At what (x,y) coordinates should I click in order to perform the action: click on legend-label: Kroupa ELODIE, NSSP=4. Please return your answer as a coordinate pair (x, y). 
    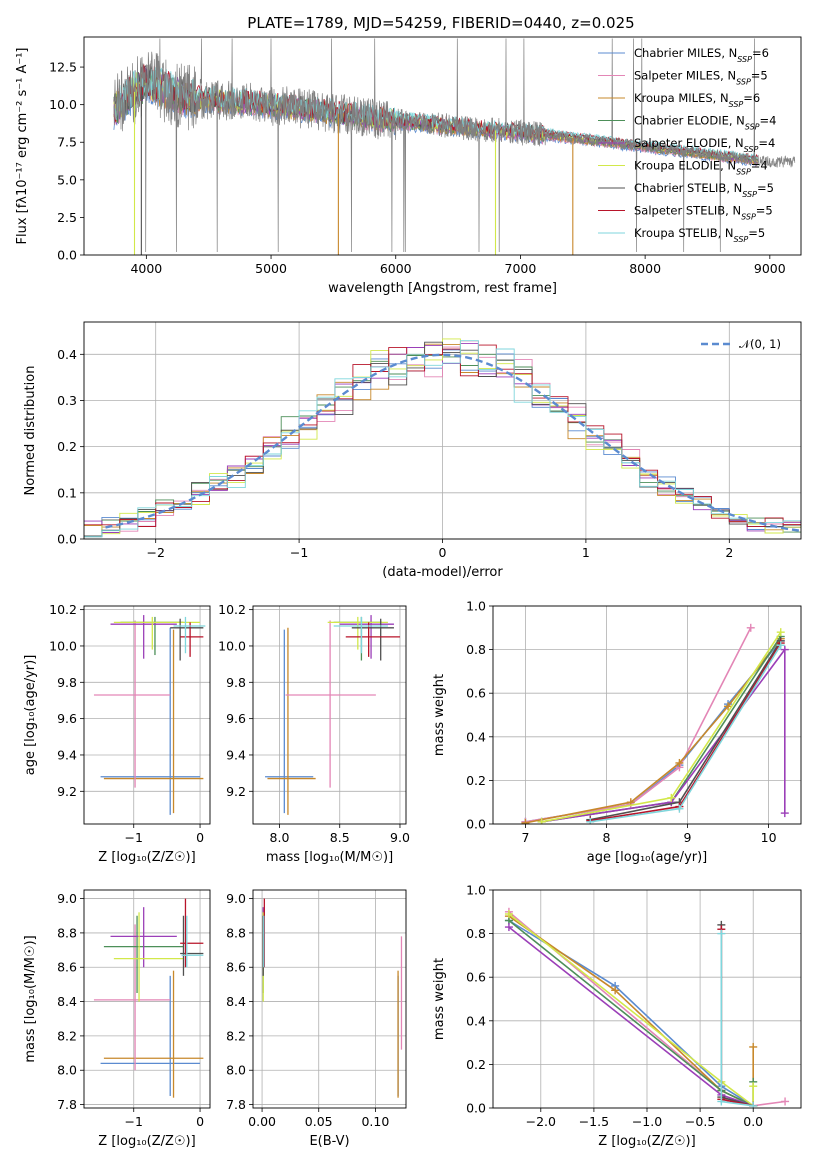
    Looking at the image, I should click on (701, 168).